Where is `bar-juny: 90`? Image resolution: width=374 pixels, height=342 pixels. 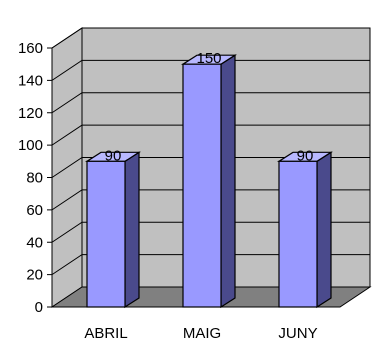 bar-juny: 90 is located at coordinates (305, 228).